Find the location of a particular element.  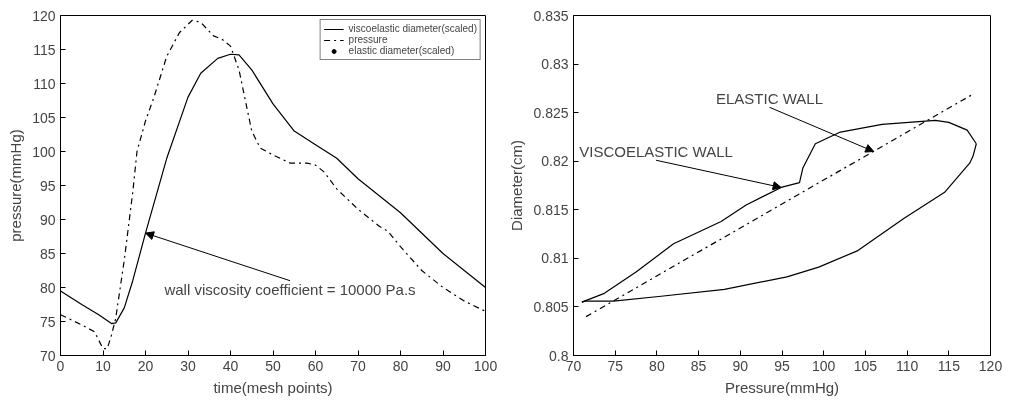

x-tick-label: 95 is located at coordinates (782, 365).